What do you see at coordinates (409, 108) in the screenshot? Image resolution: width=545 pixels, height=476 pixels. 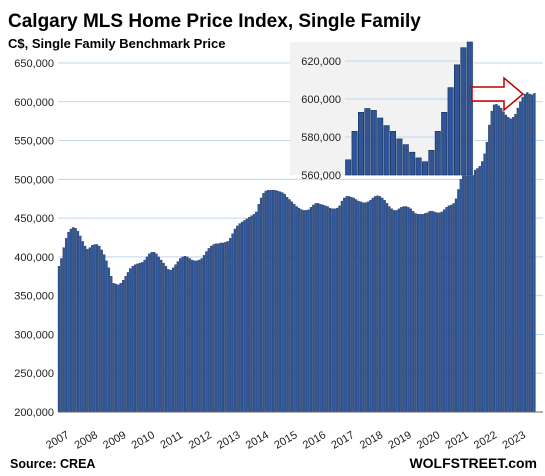 I see `inset-bars` at bounding box center [409, 108].